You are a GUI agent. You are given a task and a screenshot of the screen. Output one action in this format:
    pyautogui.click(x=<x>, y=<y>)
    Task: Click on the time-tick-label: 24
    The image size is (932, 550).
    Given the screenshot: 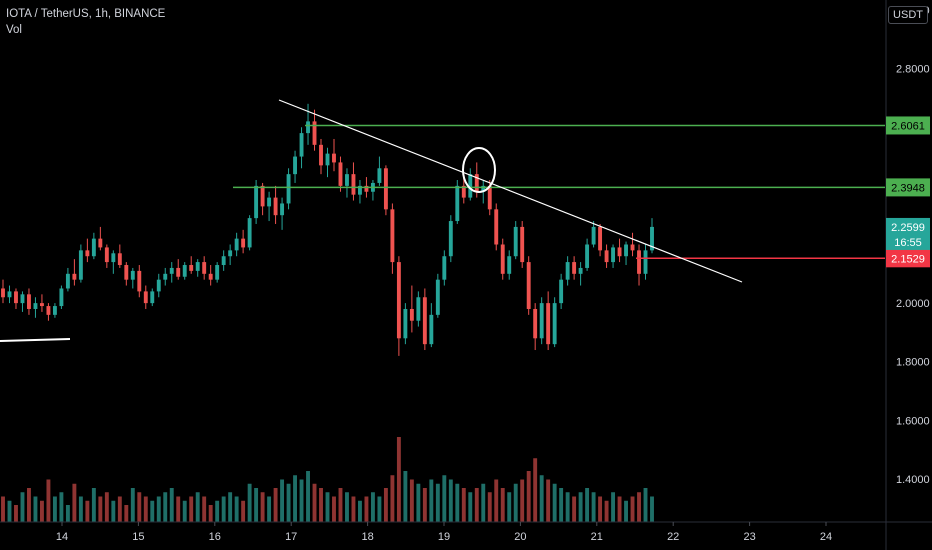 What is the action you would take?
    pyautogui.click(x=826, y=537)
    